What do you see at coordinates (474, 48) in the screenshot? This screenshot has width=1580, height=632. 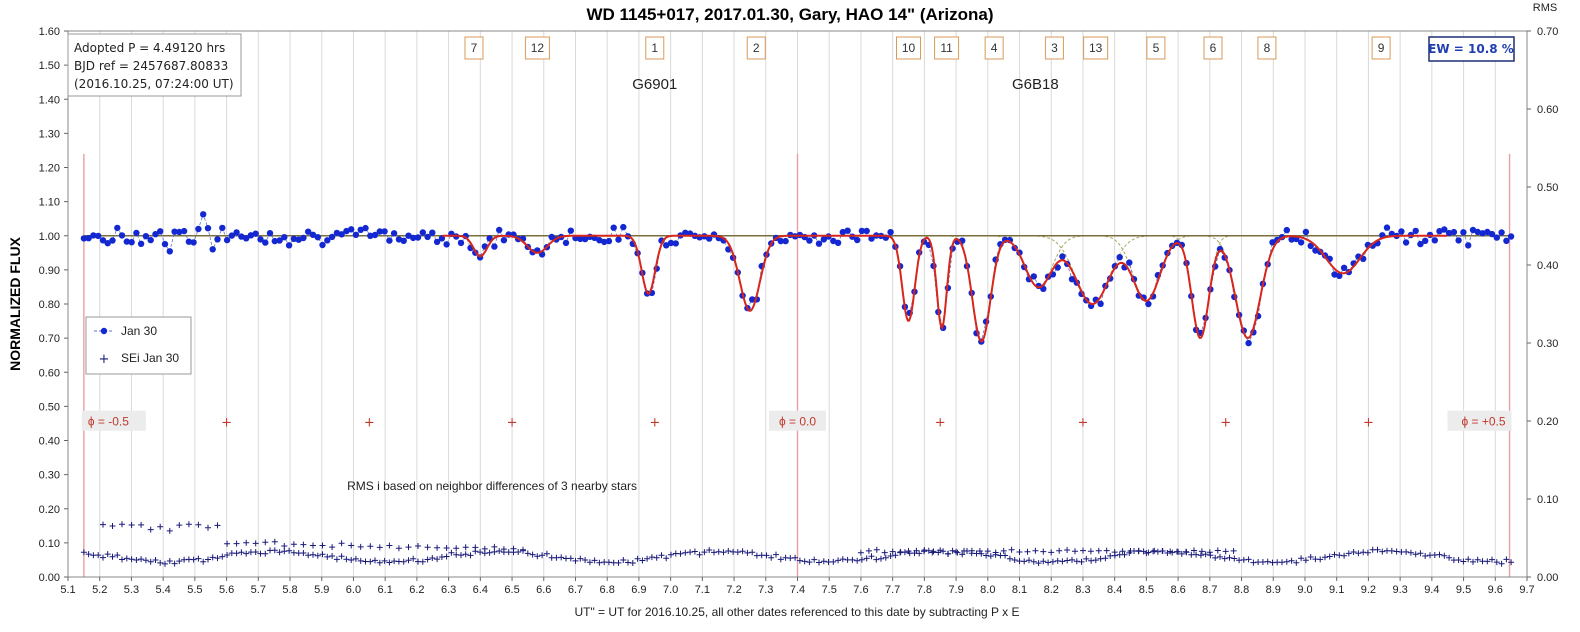 I see `dip-label: 7` at bounding box center [474, 48].